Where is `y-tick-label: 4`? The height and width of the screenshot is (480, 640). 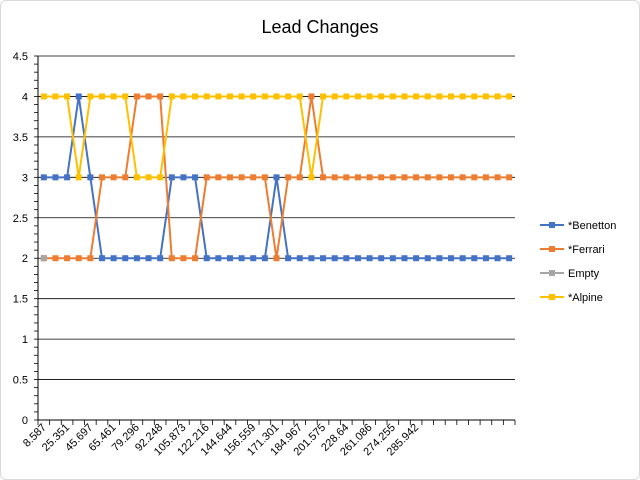 y-tick-label: 4 is located at coordinates (25, 97).